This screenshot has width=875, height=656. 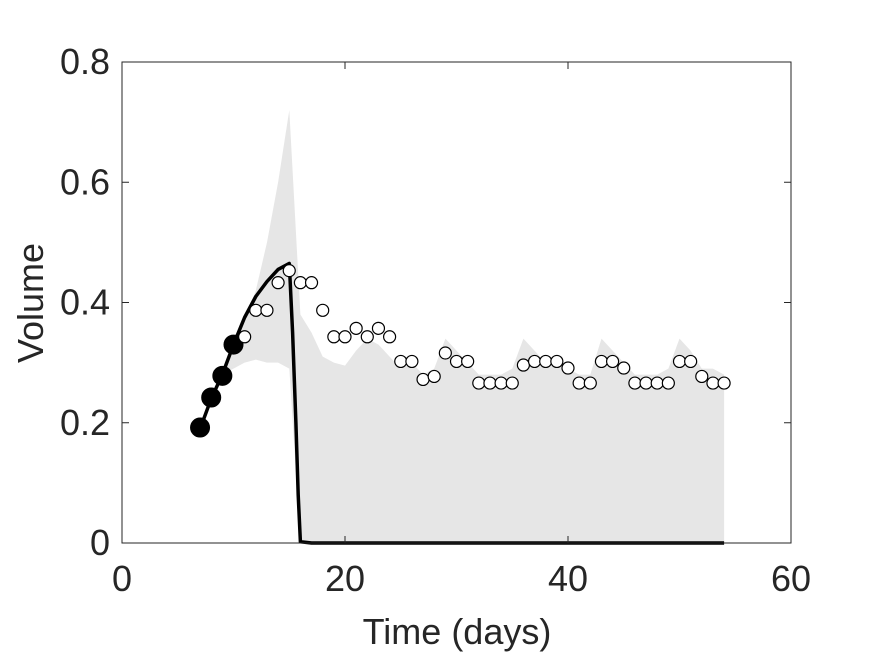 What do you see at coordinates (568, 578) in the screenshot?
I see `x-tick-label: 40` at bounding box center [568, 578].